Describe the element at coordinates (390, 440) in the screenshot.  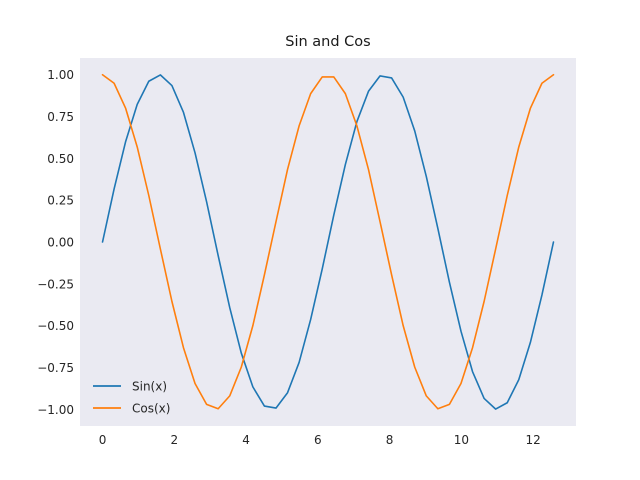
I see `x-tick-label: 8` at that location.